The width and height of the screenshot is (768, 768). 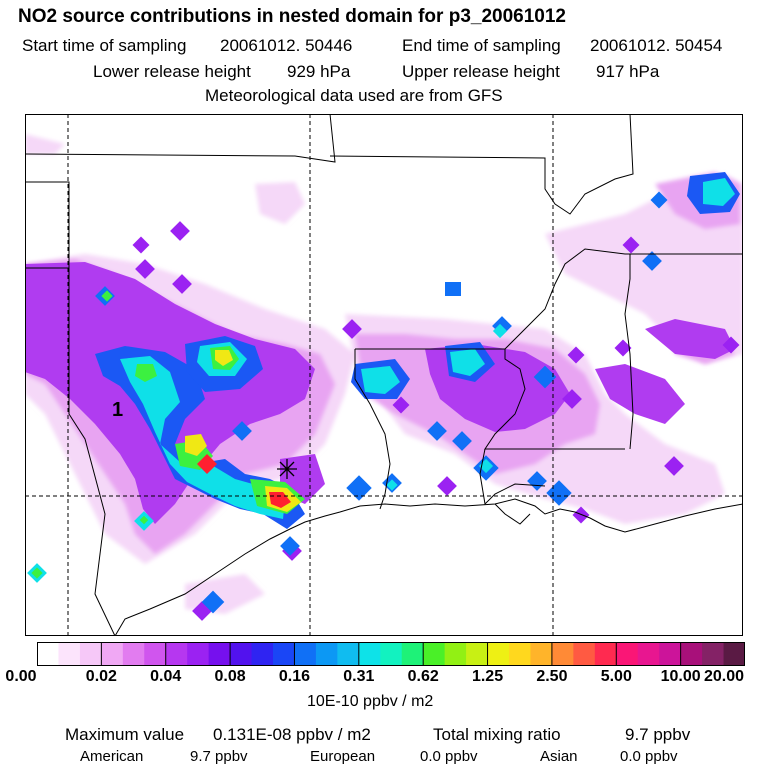 What do you see at coordinates (552, 676) in the screenshot?
I see `colorbar-tick-label: 2.50` at bounding box center [552, 676].